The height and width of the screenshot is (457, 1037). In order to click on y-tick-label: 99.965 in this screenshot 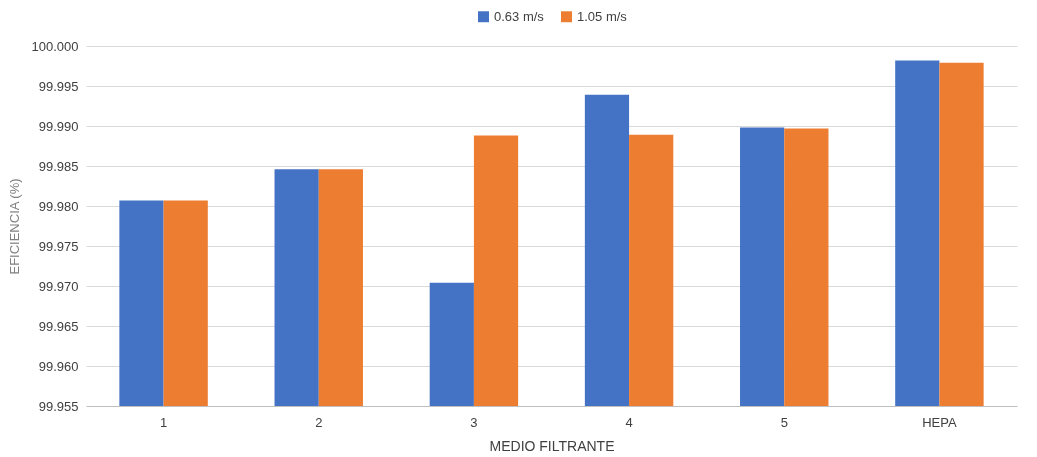, I will do `click(58, 326)`.